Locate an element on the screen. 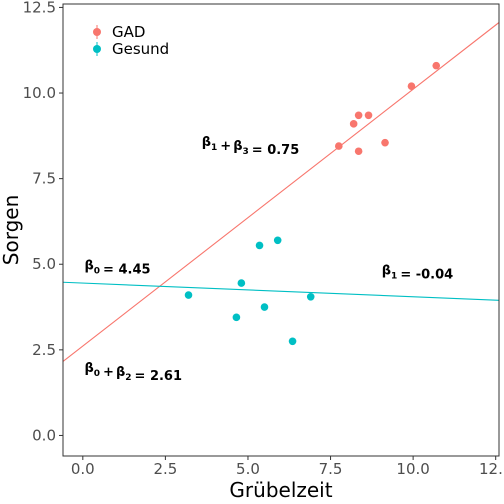 The height and width of the screenshot is (504, 504). legend-item-gesund: Gesund is located at coordinates (131, 49).